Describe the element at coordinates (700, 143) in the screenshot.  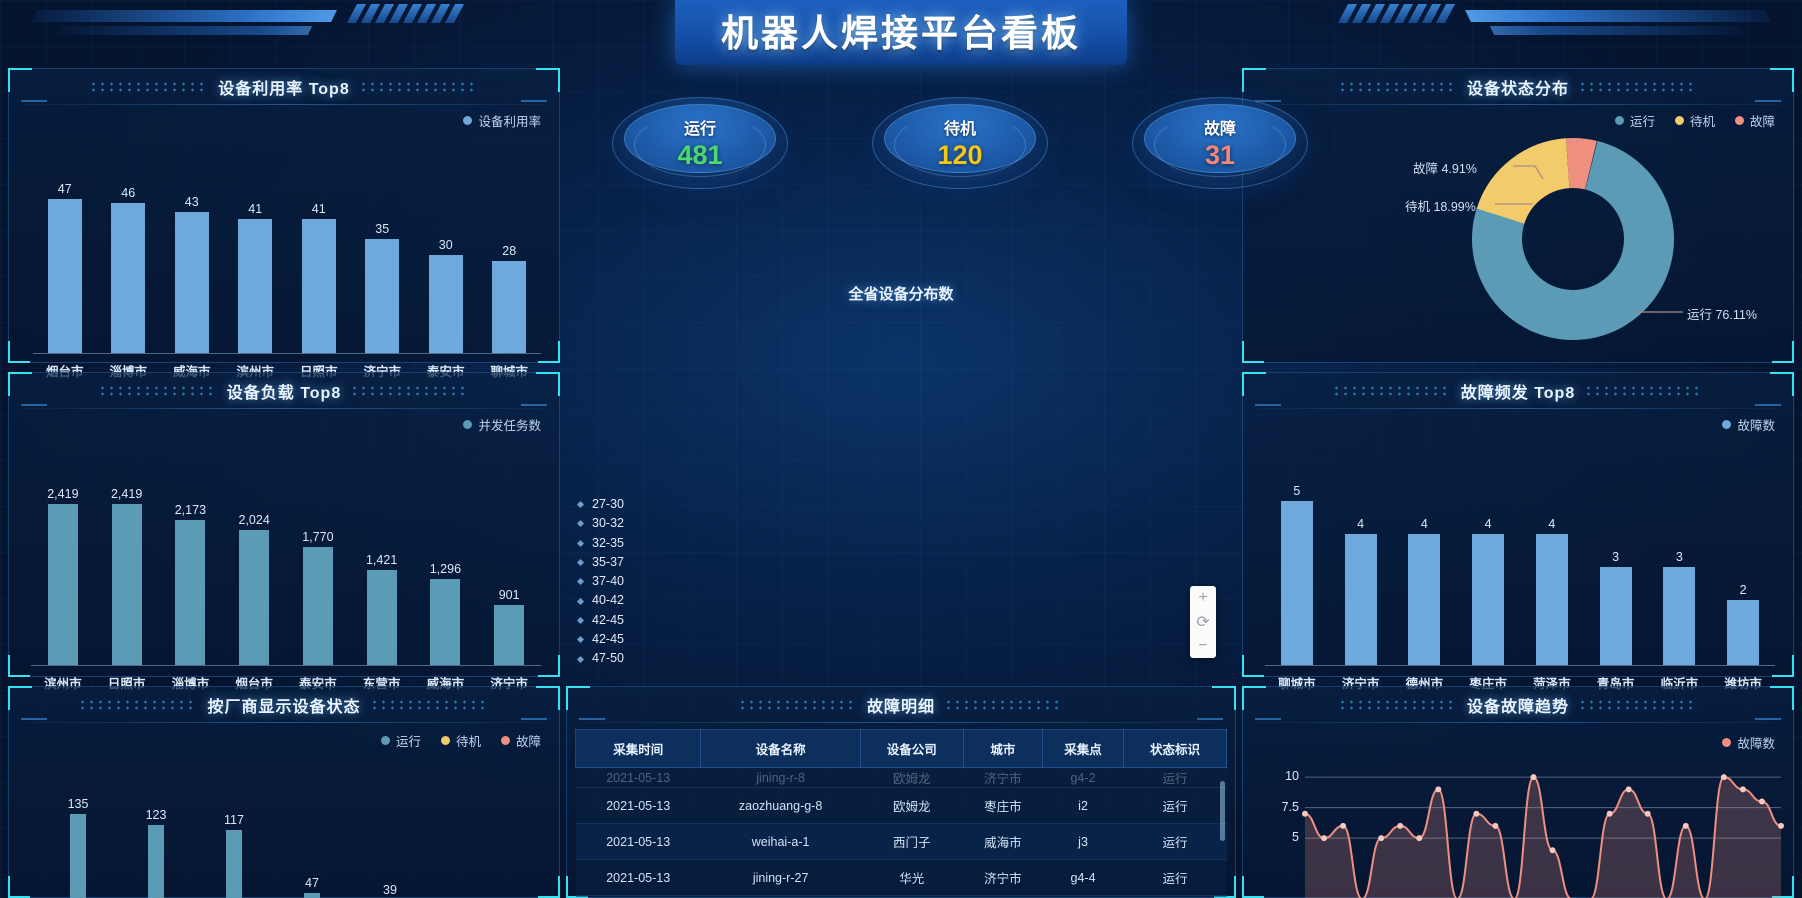
I see `status-card-running: 运行 481` at that location.